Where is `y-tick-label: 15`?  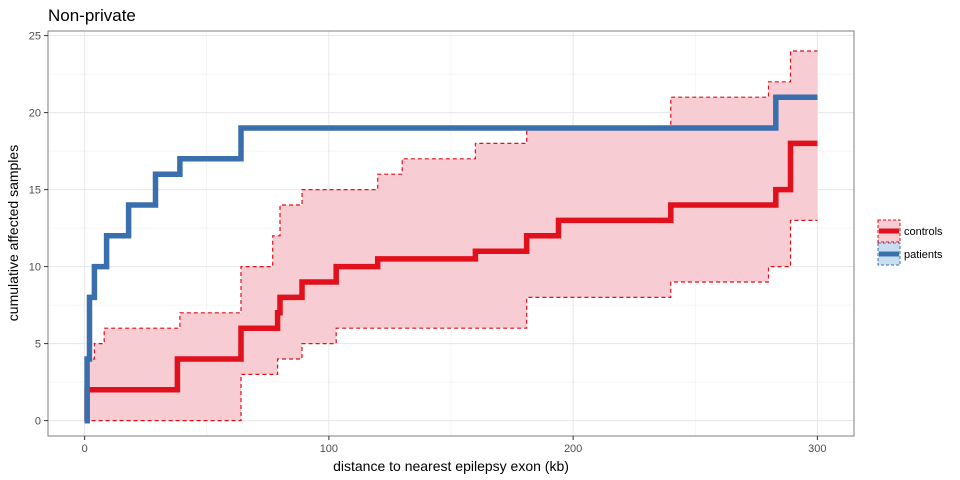
y-tick-label: 15 is located at coordinates (35, 191).